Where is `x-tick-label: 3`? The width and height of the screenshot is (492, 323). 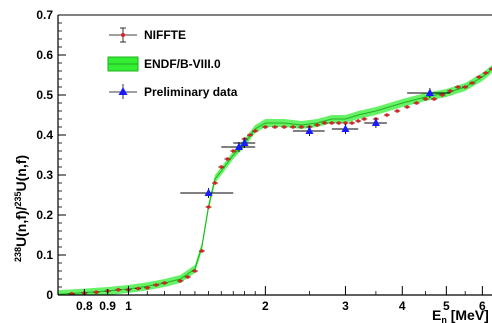 x-tick-label: 3 is located at coordinates (345, 306).